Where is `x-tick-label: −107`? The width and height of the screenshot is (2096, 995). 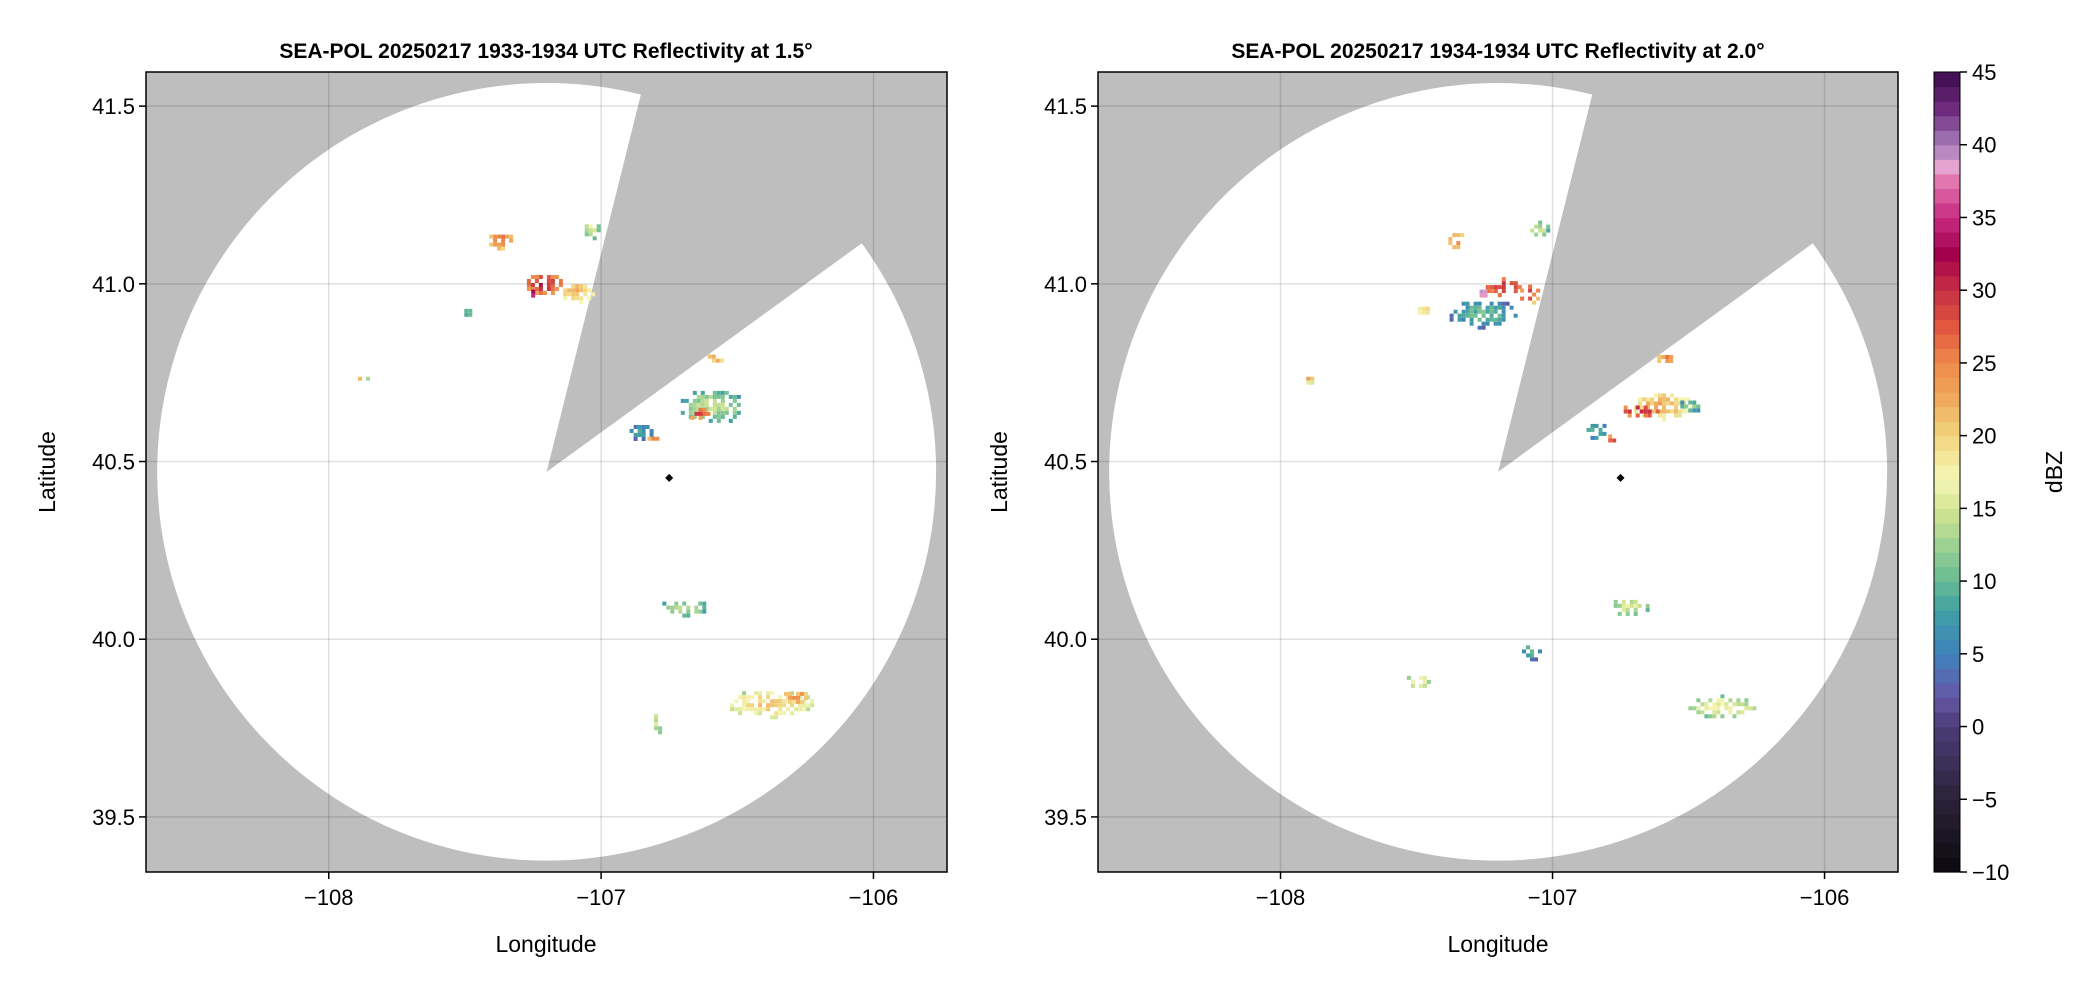
x-tick-label: −107 is located at coordinates (1553, 897).